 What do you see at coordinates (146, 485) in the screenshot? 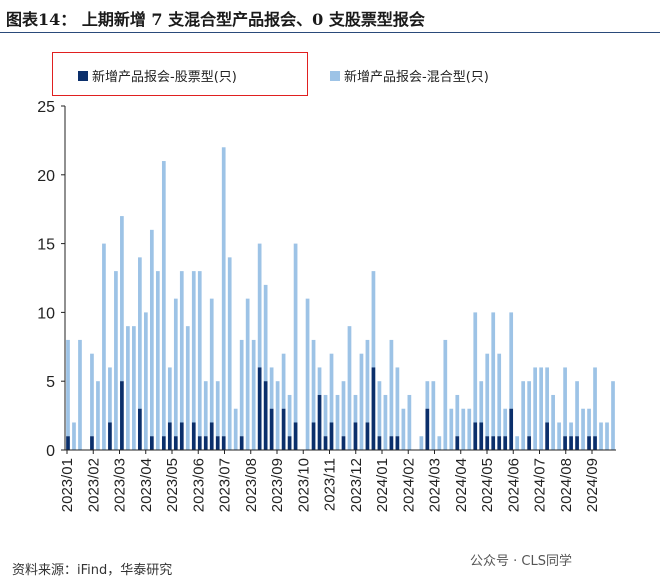
I see `x-tick-label: 2023/04` at bounding box center [146, 485].